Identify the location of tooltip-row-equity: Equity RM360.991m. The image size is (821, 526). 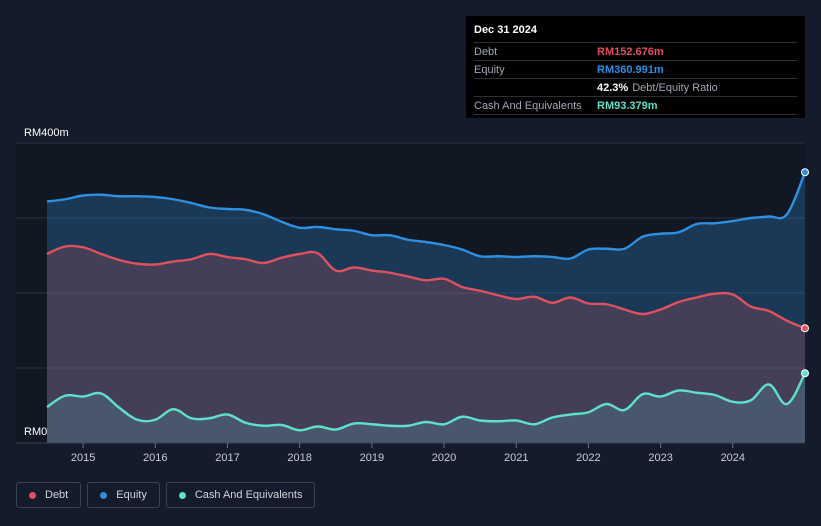
(635, 69).